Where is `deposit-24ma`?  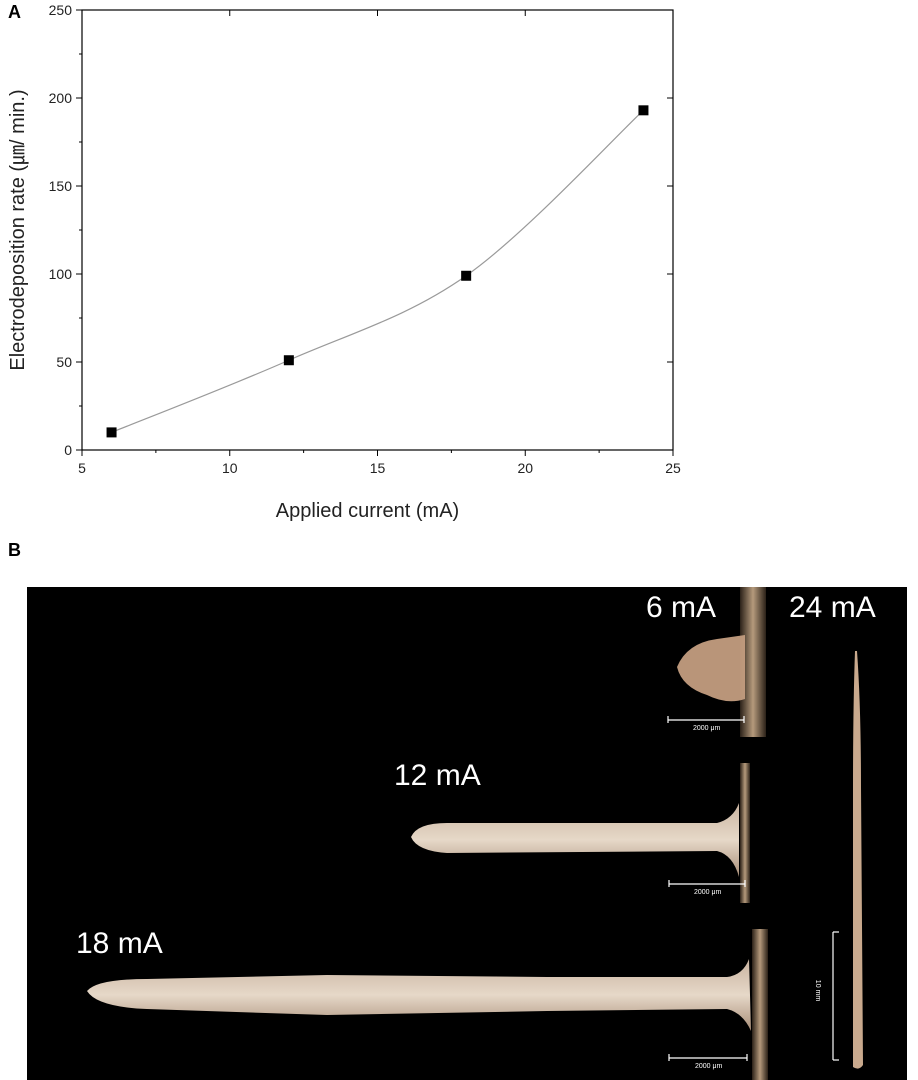 deposit-24ma is located at coordinates (858, 860).